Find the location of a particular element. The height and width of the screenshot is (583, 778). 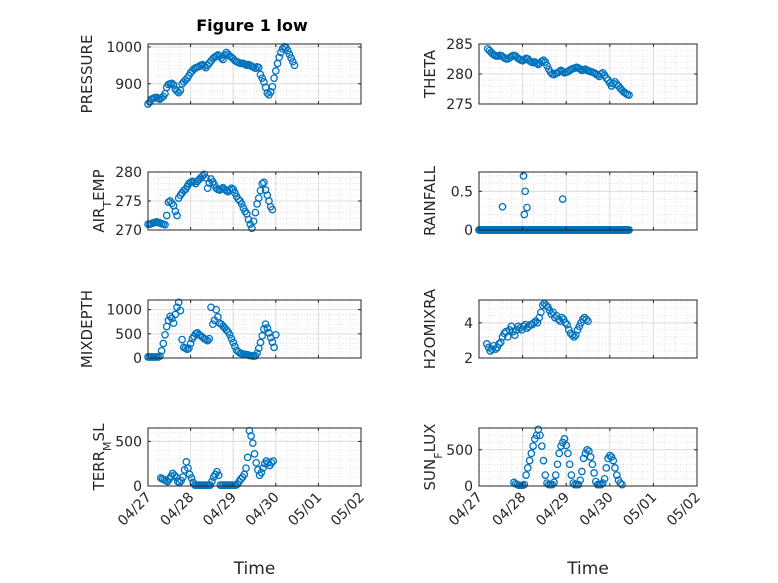

y-axis-label: SUNFLUX is located at coordinates (433, 457).